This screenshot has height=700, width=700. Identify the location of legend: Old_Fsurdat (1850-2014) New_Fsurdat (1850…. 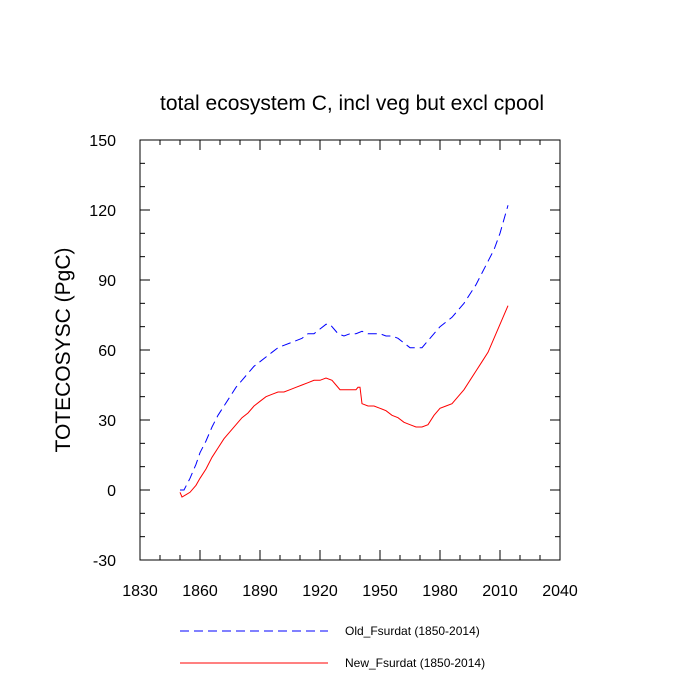
(332, 647).